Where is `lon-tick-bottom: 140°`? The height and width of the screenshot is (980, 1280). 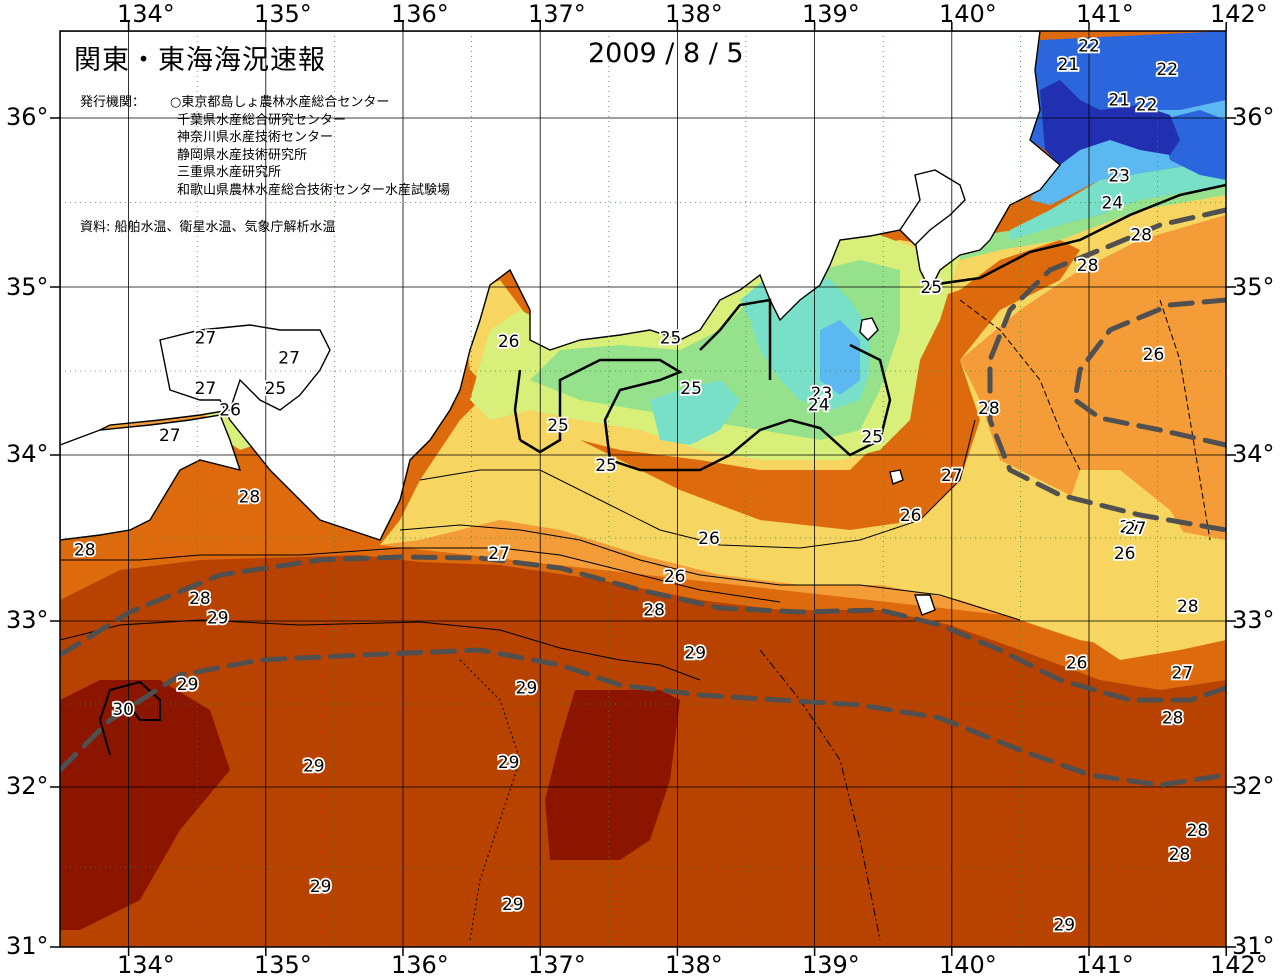 lon-tick-bottom: 140° is located at coordinates (968, 965).